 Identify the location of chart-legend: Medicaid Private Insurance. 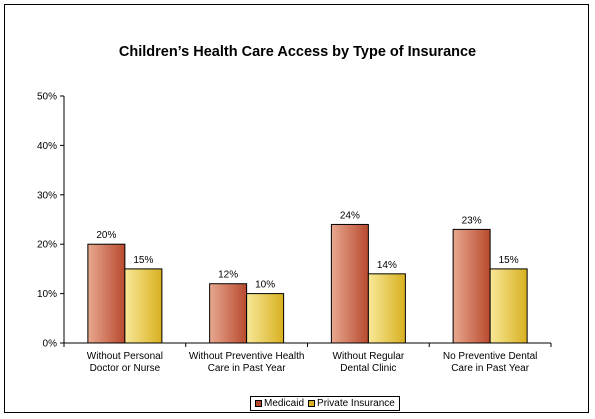
(325, 403).